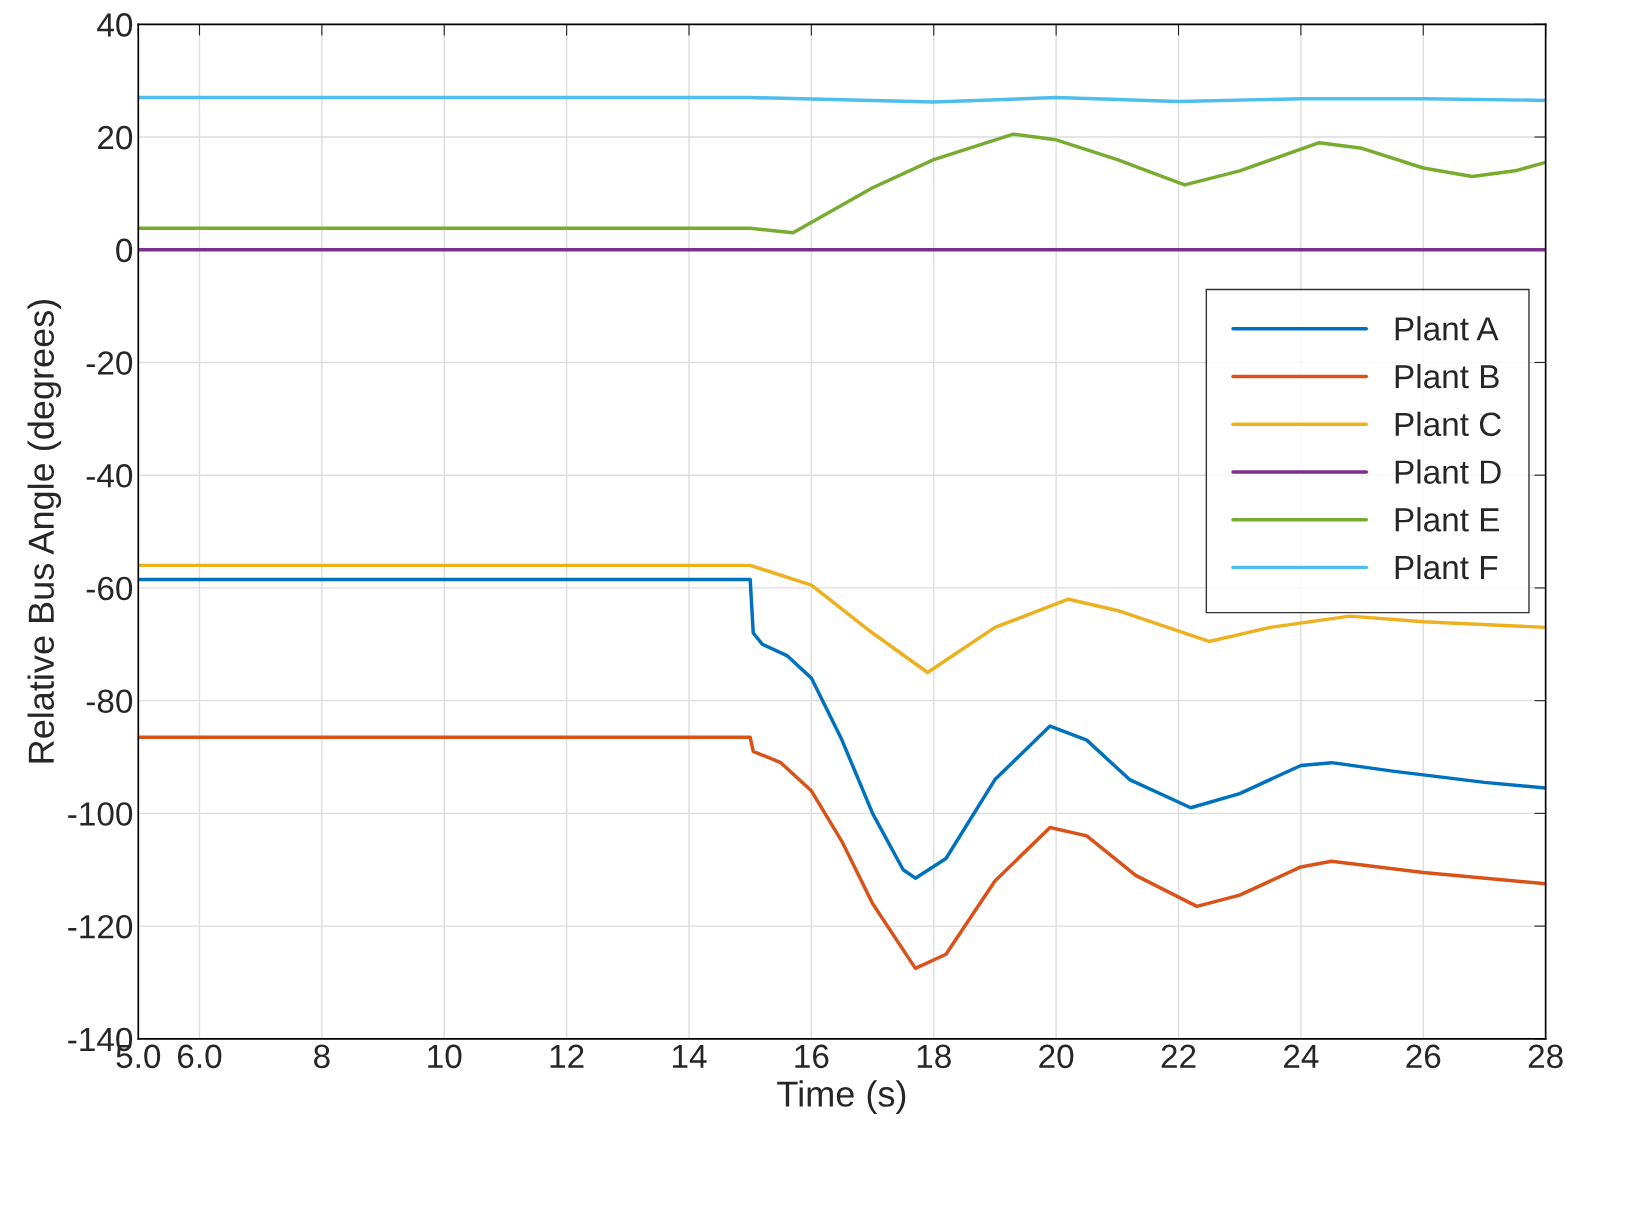  Describe the element at coordinates (842, 183) in the screenshot. I see `line-series` at that location.